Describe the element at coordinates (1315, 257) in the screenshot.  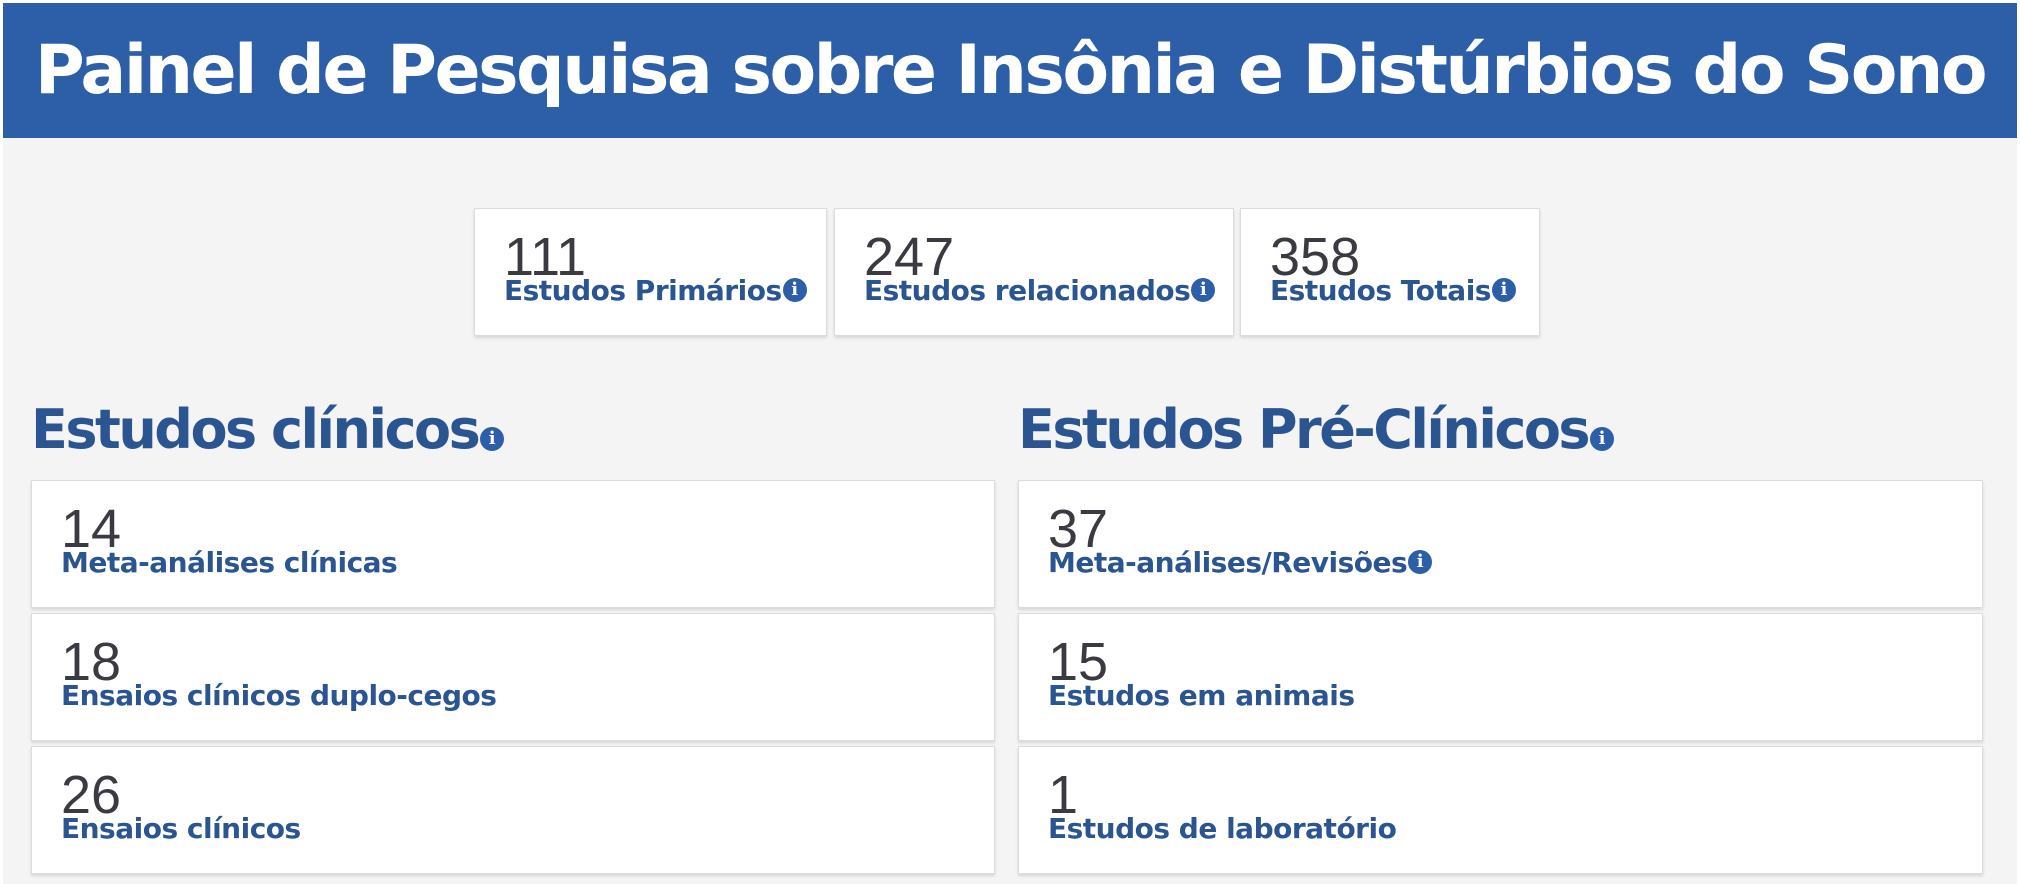
I see `summary-value: 358` at that location.